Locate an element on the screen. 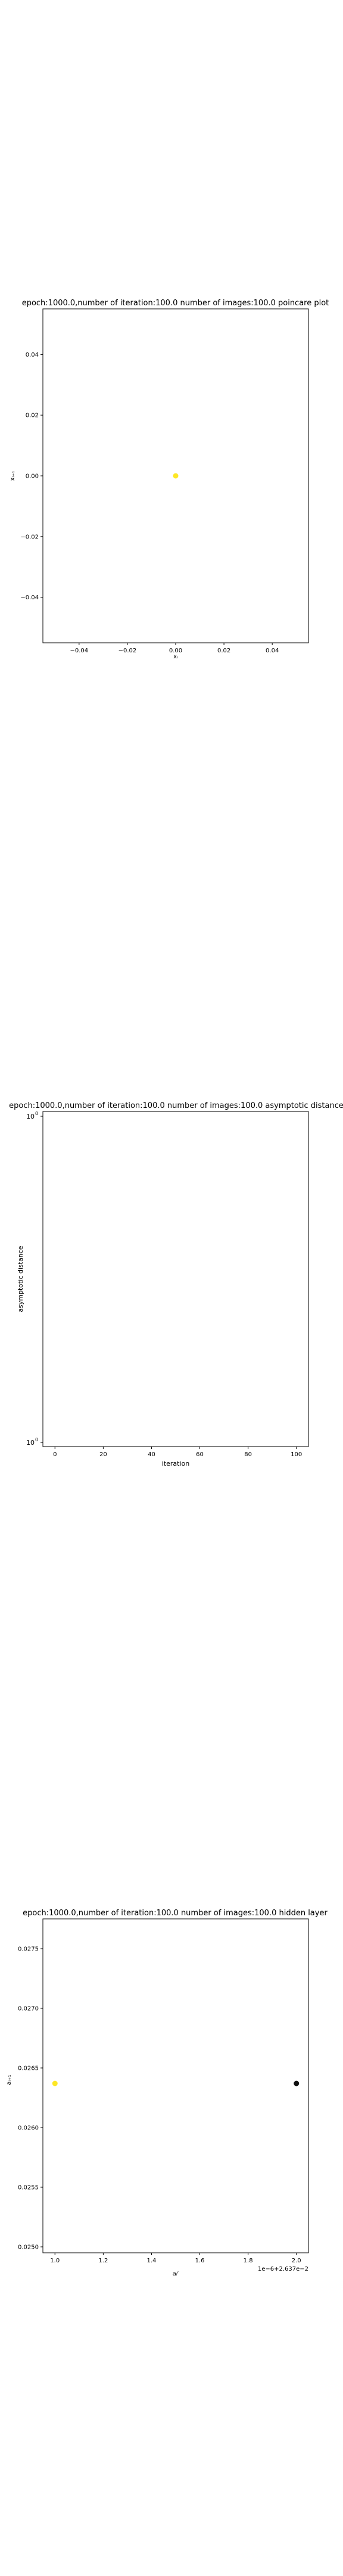 This screenshot has height=2576, width=343. x-tick-label: −0.02 is located at coordinates (128, 651).